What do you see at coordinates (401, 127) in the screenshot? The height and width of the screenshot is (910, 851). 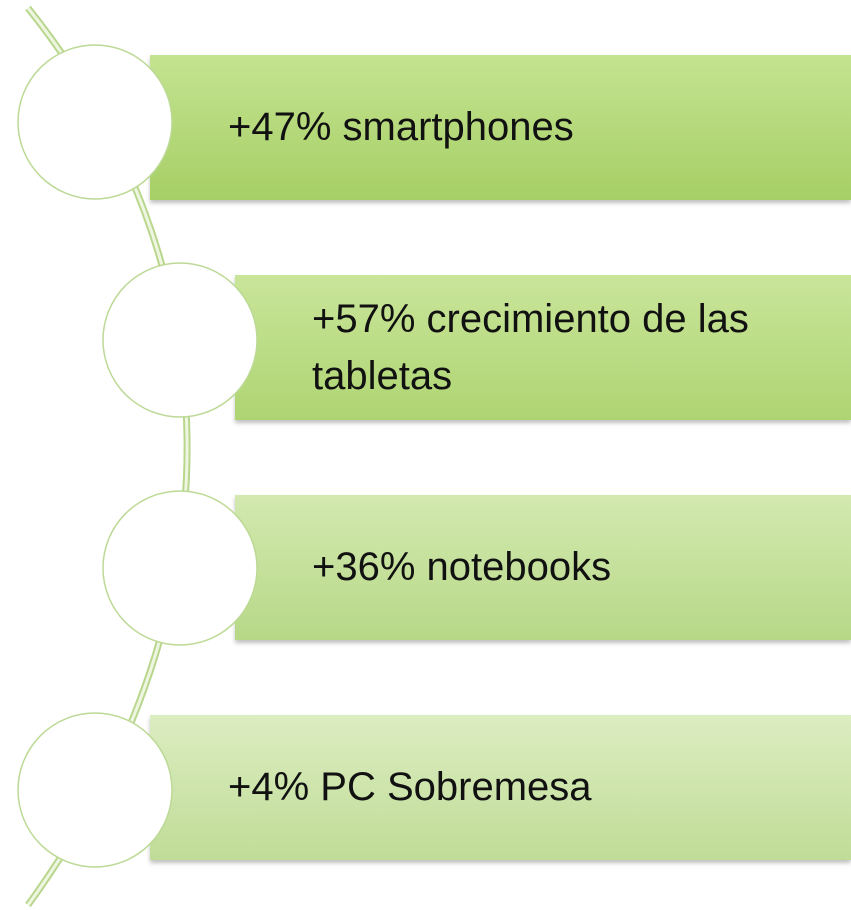 I see `item-label: +47% smartphones` at bounding box center [401, 127].